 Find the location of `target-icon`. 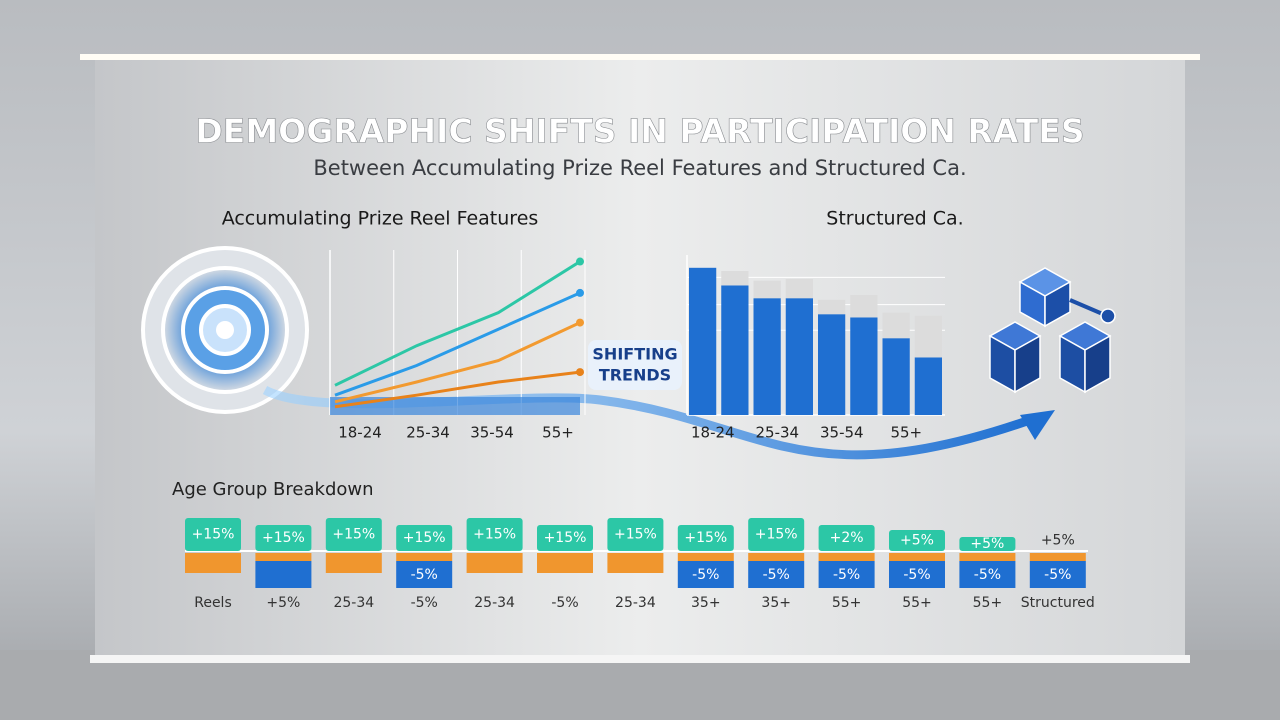

target-icon is located at coordinates (225, 330).